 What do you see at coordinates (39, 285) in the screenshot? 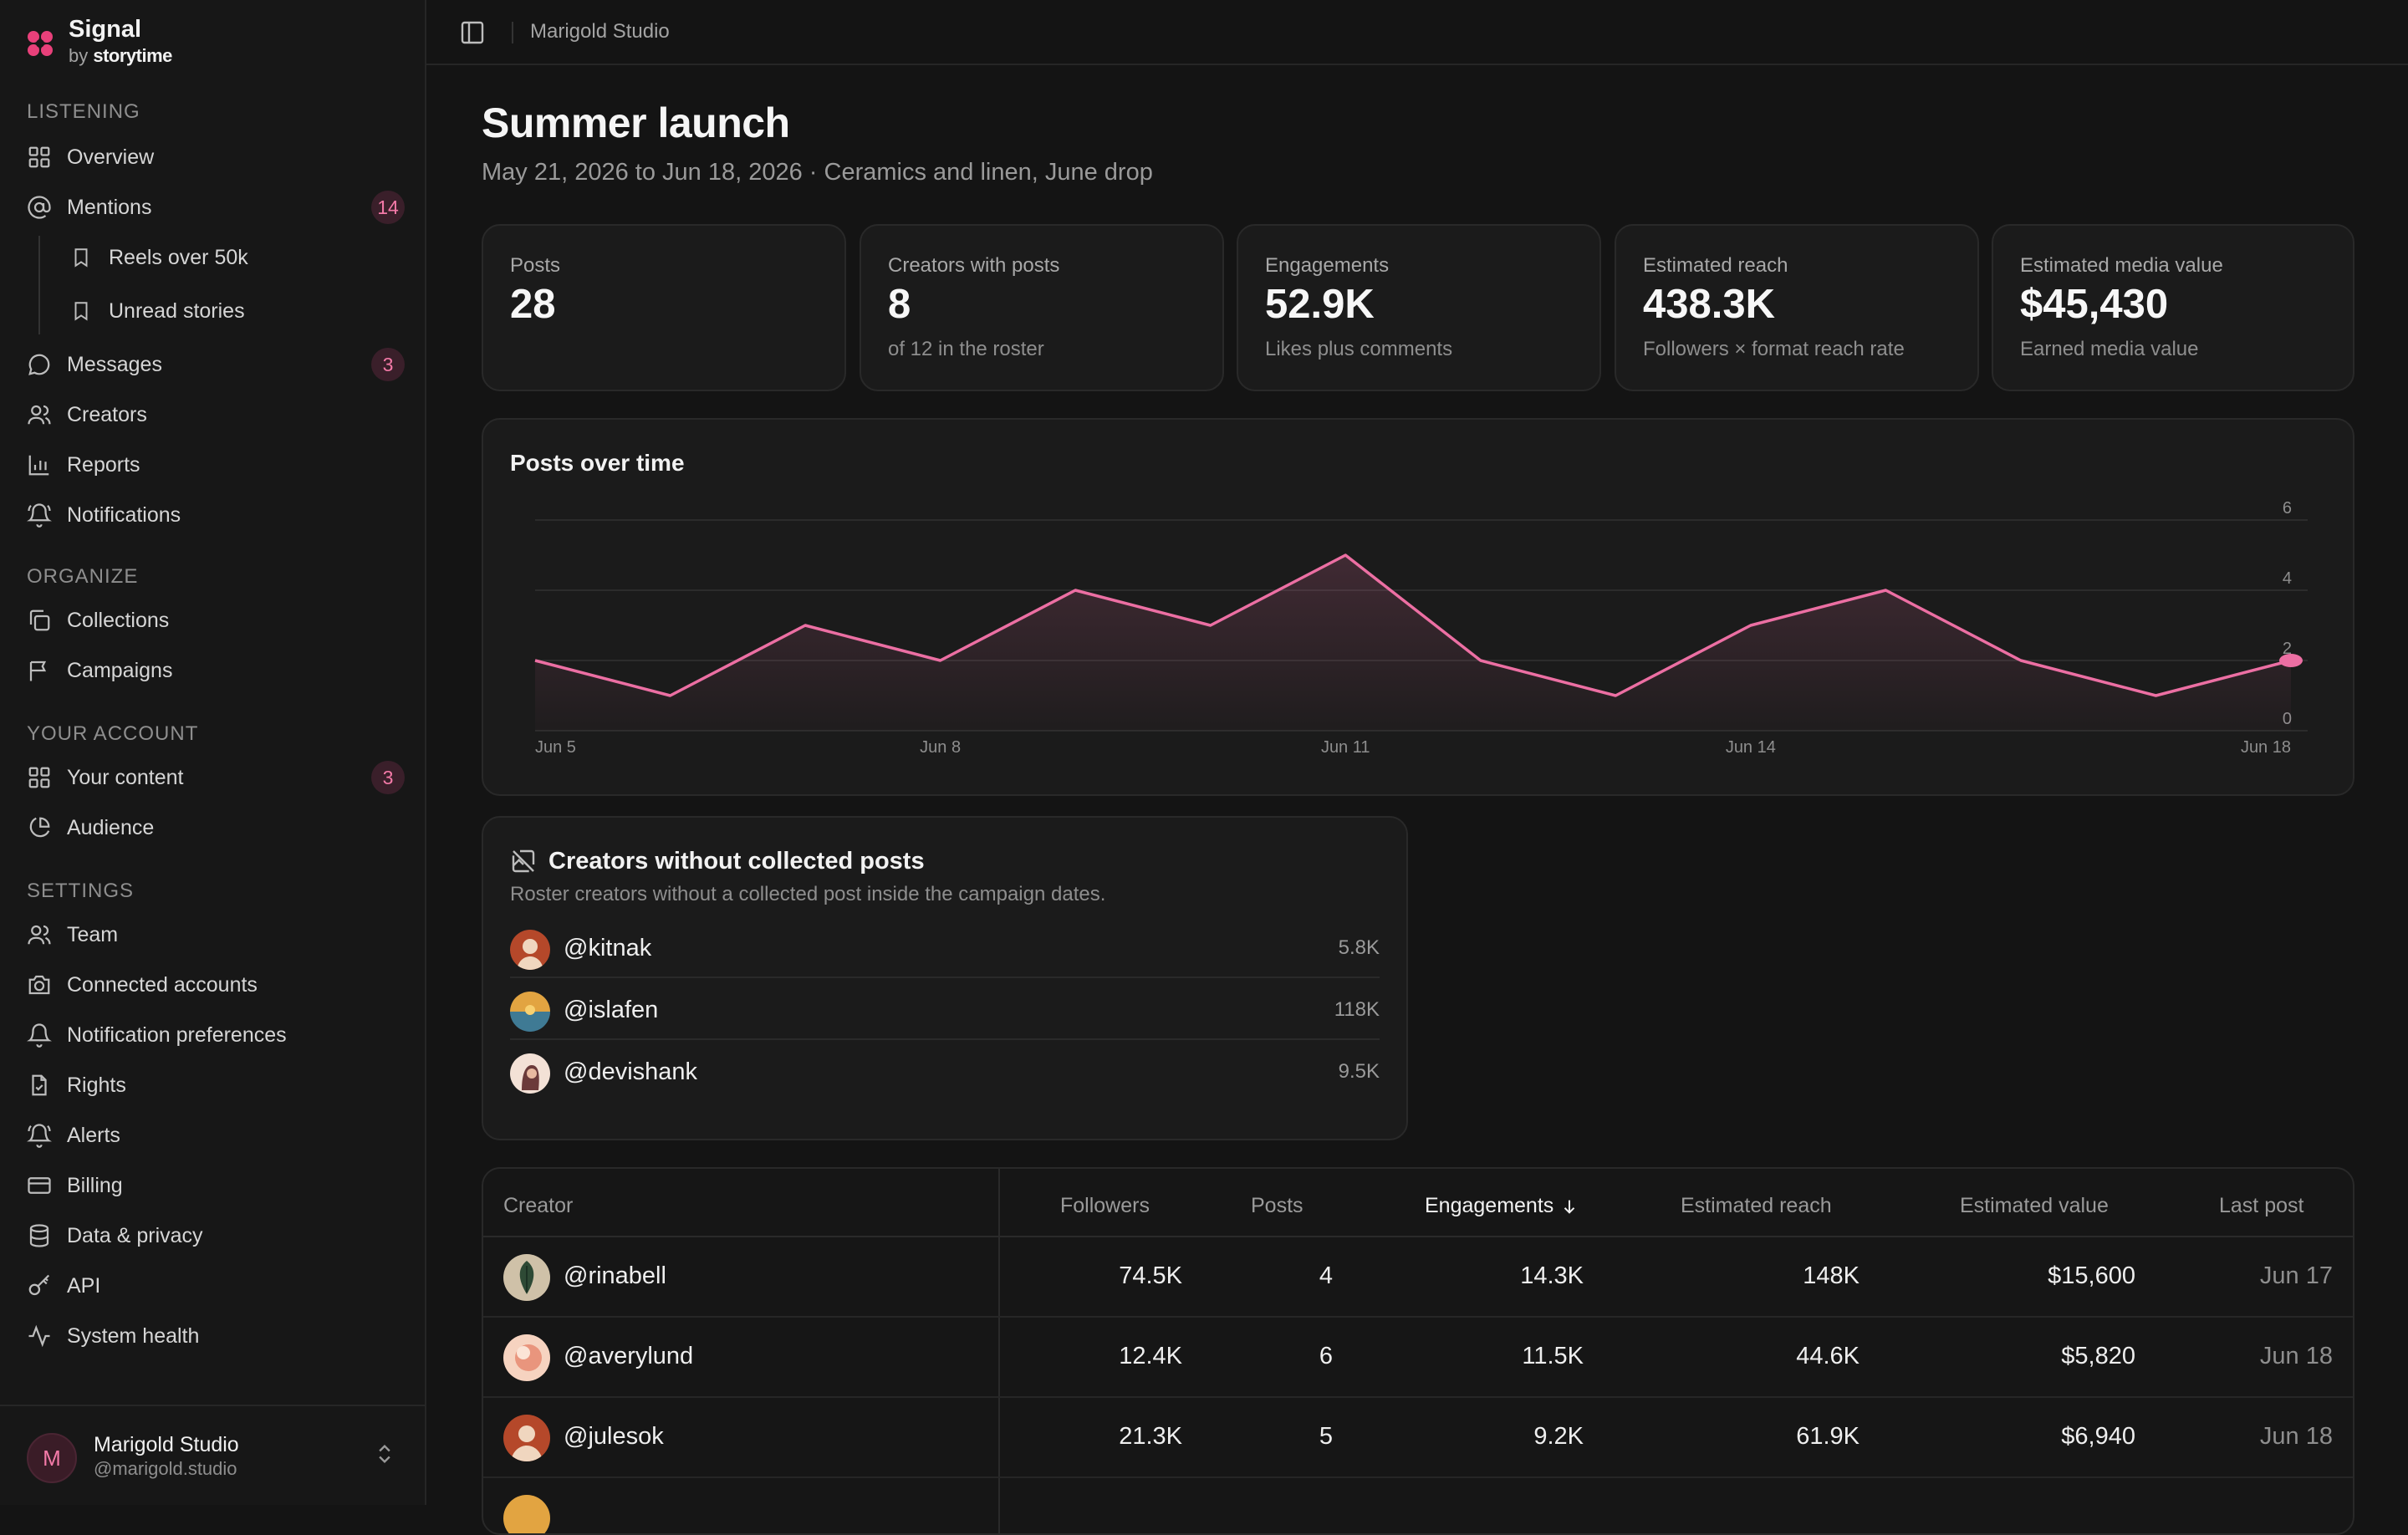
I see `submenu-guide-line` at bounding box center [39, 285].